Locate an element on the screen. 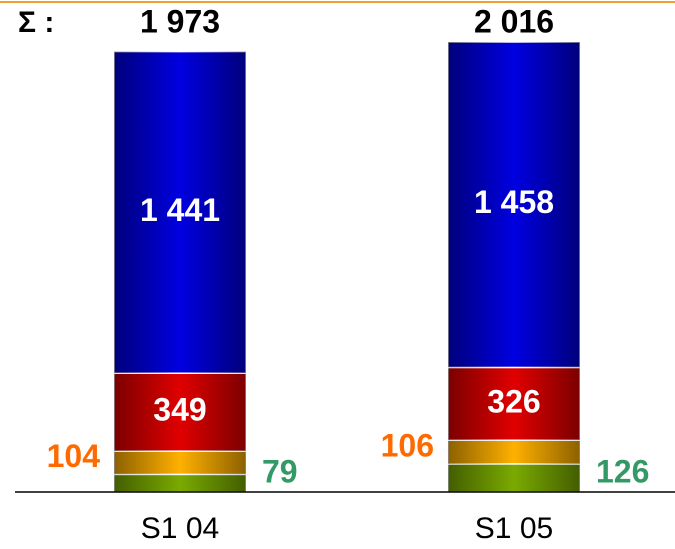 The width and height of the screenshot is (675, 549). value-label: 1 441 is located at coordinates (180, 210).